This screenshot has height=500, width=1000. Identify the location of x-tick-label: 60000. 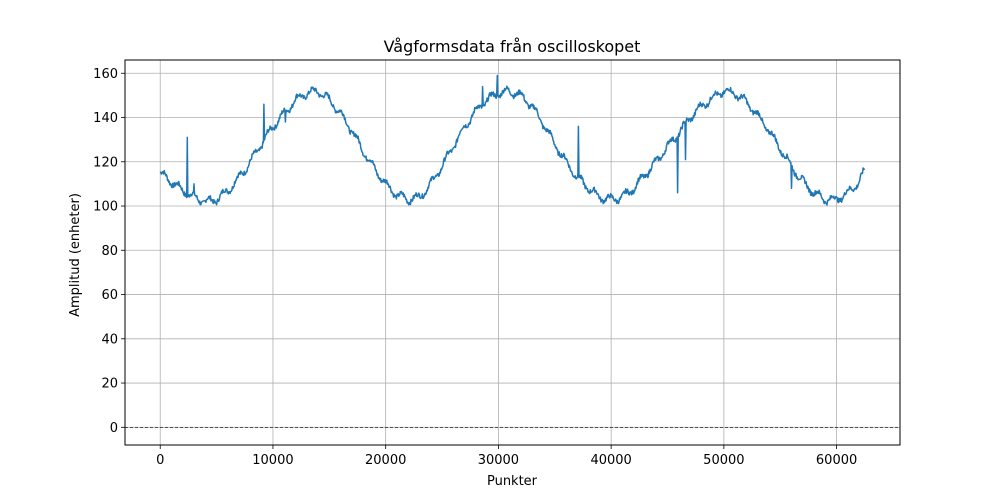
(836, 460).